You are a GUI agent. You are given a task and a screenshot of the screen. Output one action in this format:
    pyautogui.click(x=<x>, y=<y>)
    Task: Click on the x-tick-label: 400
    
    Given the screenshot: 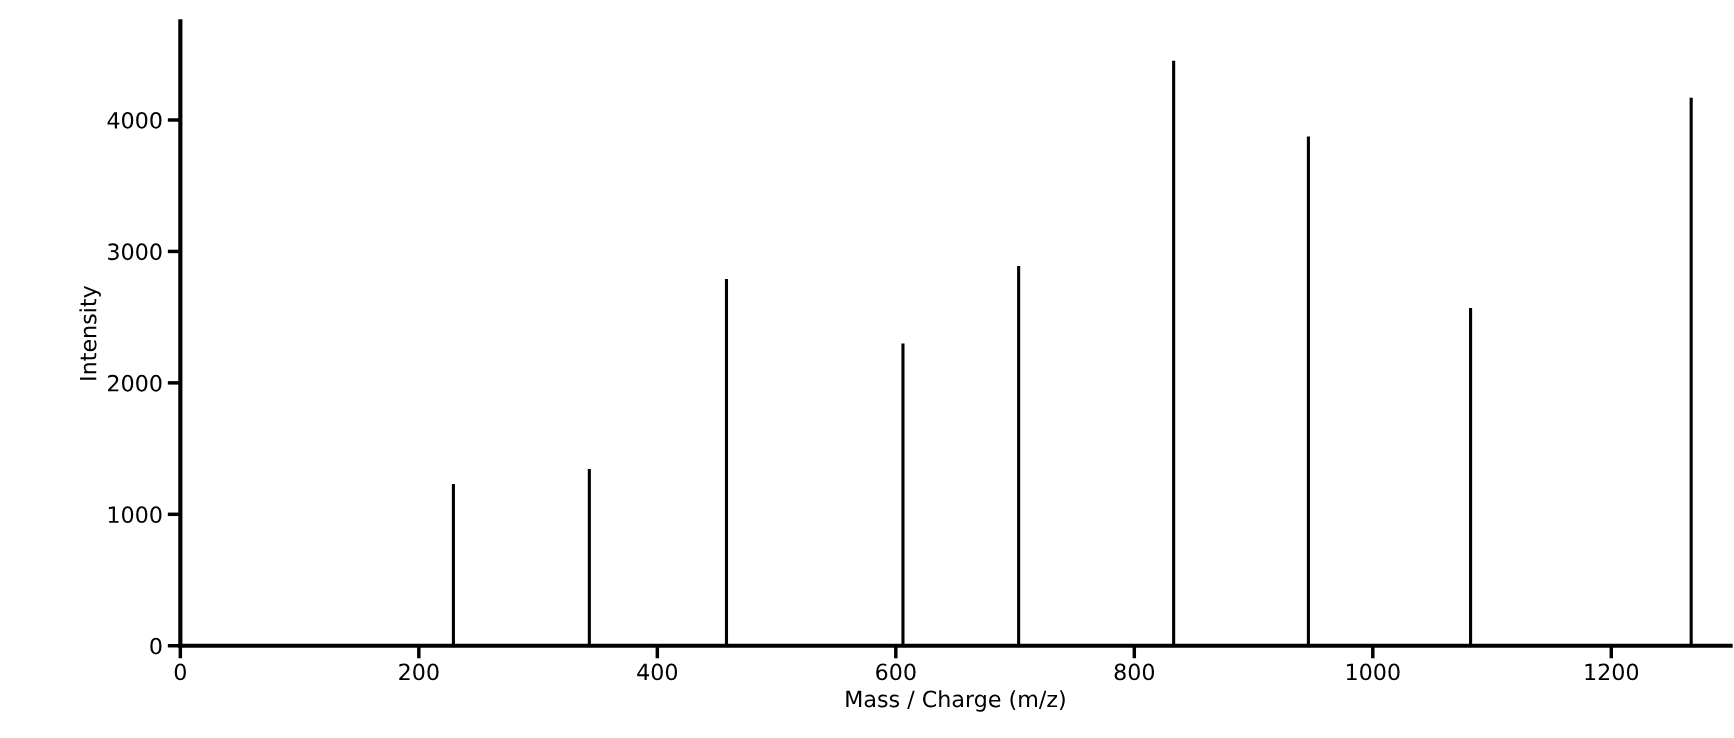 What is the action you would take?
    pyautogui.click(x=657, y=672)
    